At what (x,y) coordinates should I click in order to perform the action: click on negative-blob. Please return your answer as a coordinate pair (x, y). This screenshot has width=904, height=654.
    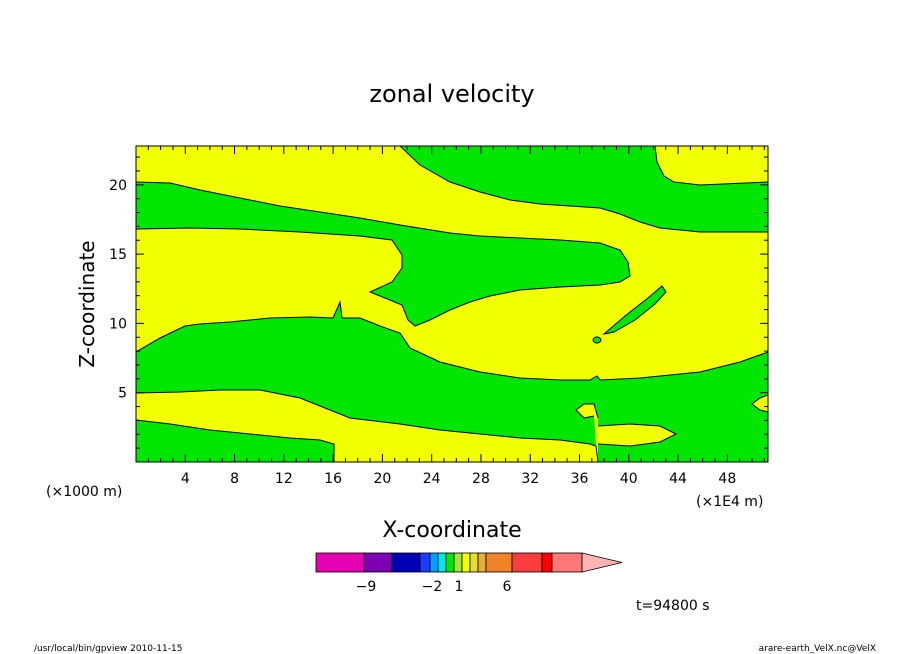
    Looking at the image, I should click on (597, 340).